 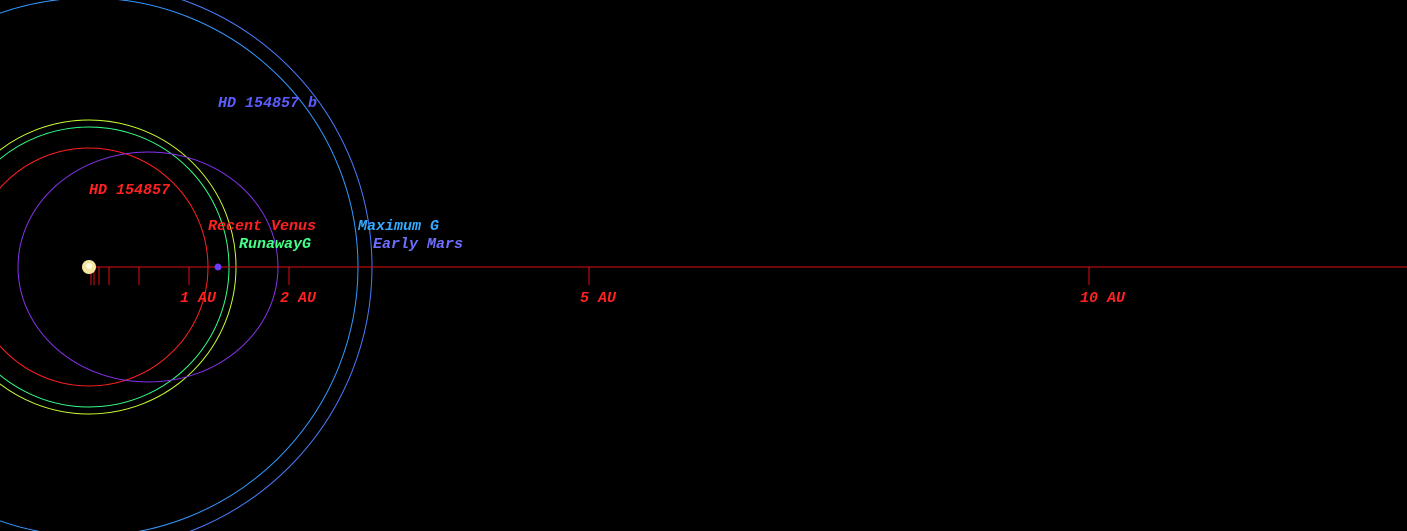 What do you see at coordinates (598, 298) in the screenshot?
I see `axis-label: 5 AU` at bounding box center [598, 298].